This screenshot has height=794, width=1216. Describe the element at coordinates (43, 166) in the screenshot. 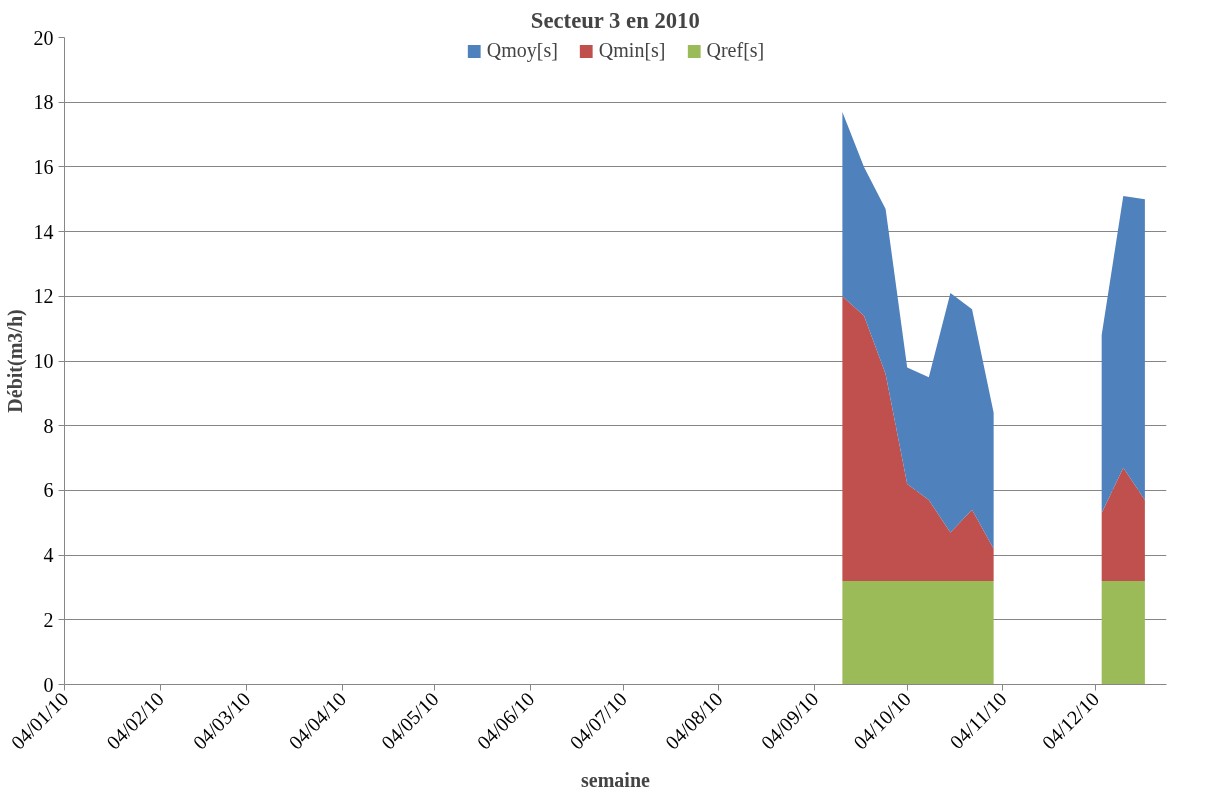

I see `y-tick-label: 16` at that location.